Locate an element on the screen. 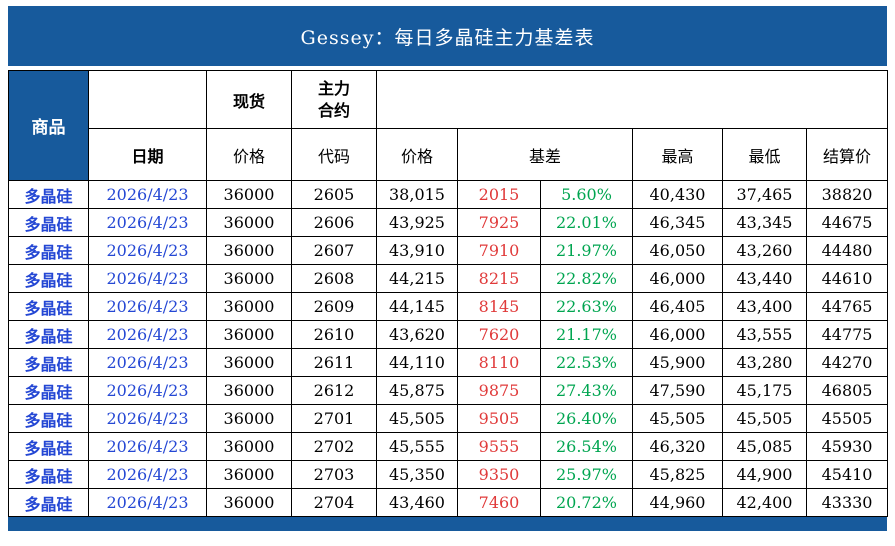 This screenshot has height=546, width=895. header-basis: 基差 is located at coordinates (545, 154).